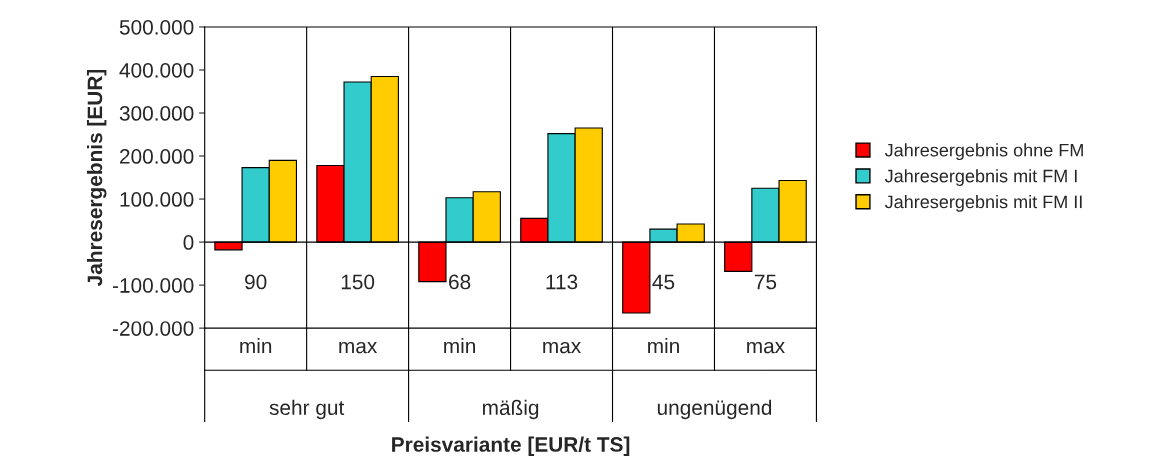  Describe the element at coordinates (562, 282) in the screenshot. I see `x-tick-label: 113` at that location.